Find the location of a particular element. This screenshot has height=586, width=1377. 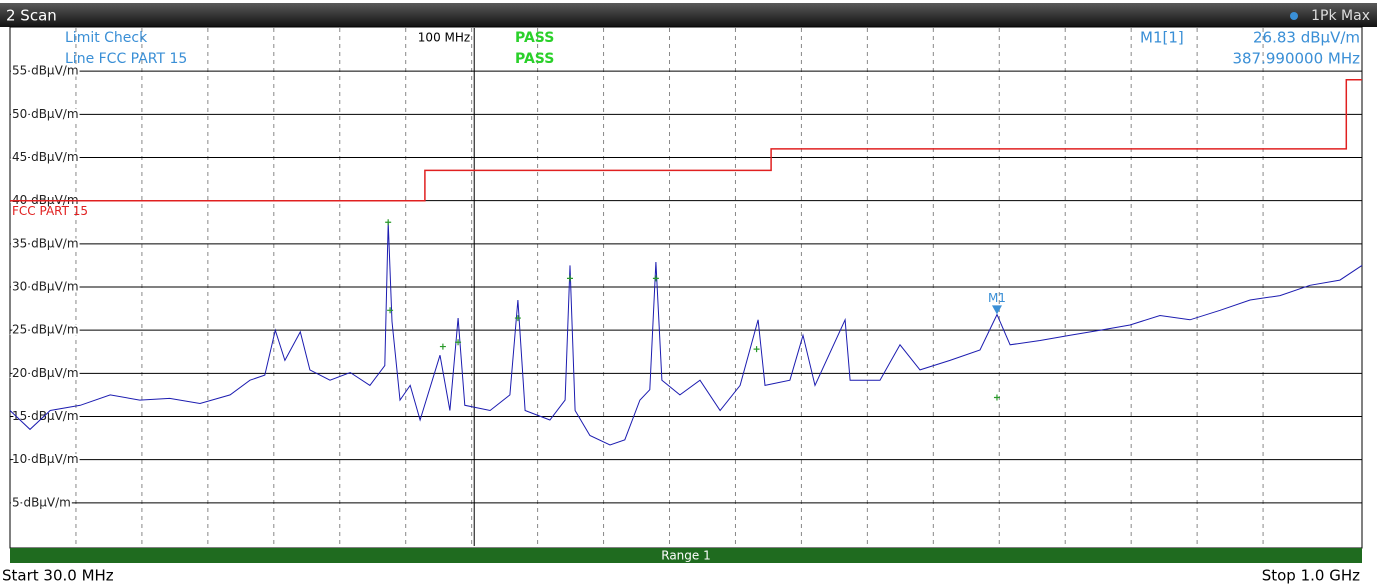

y-tick-label: 35 dBµV/m is located at coordinates (45, 243).